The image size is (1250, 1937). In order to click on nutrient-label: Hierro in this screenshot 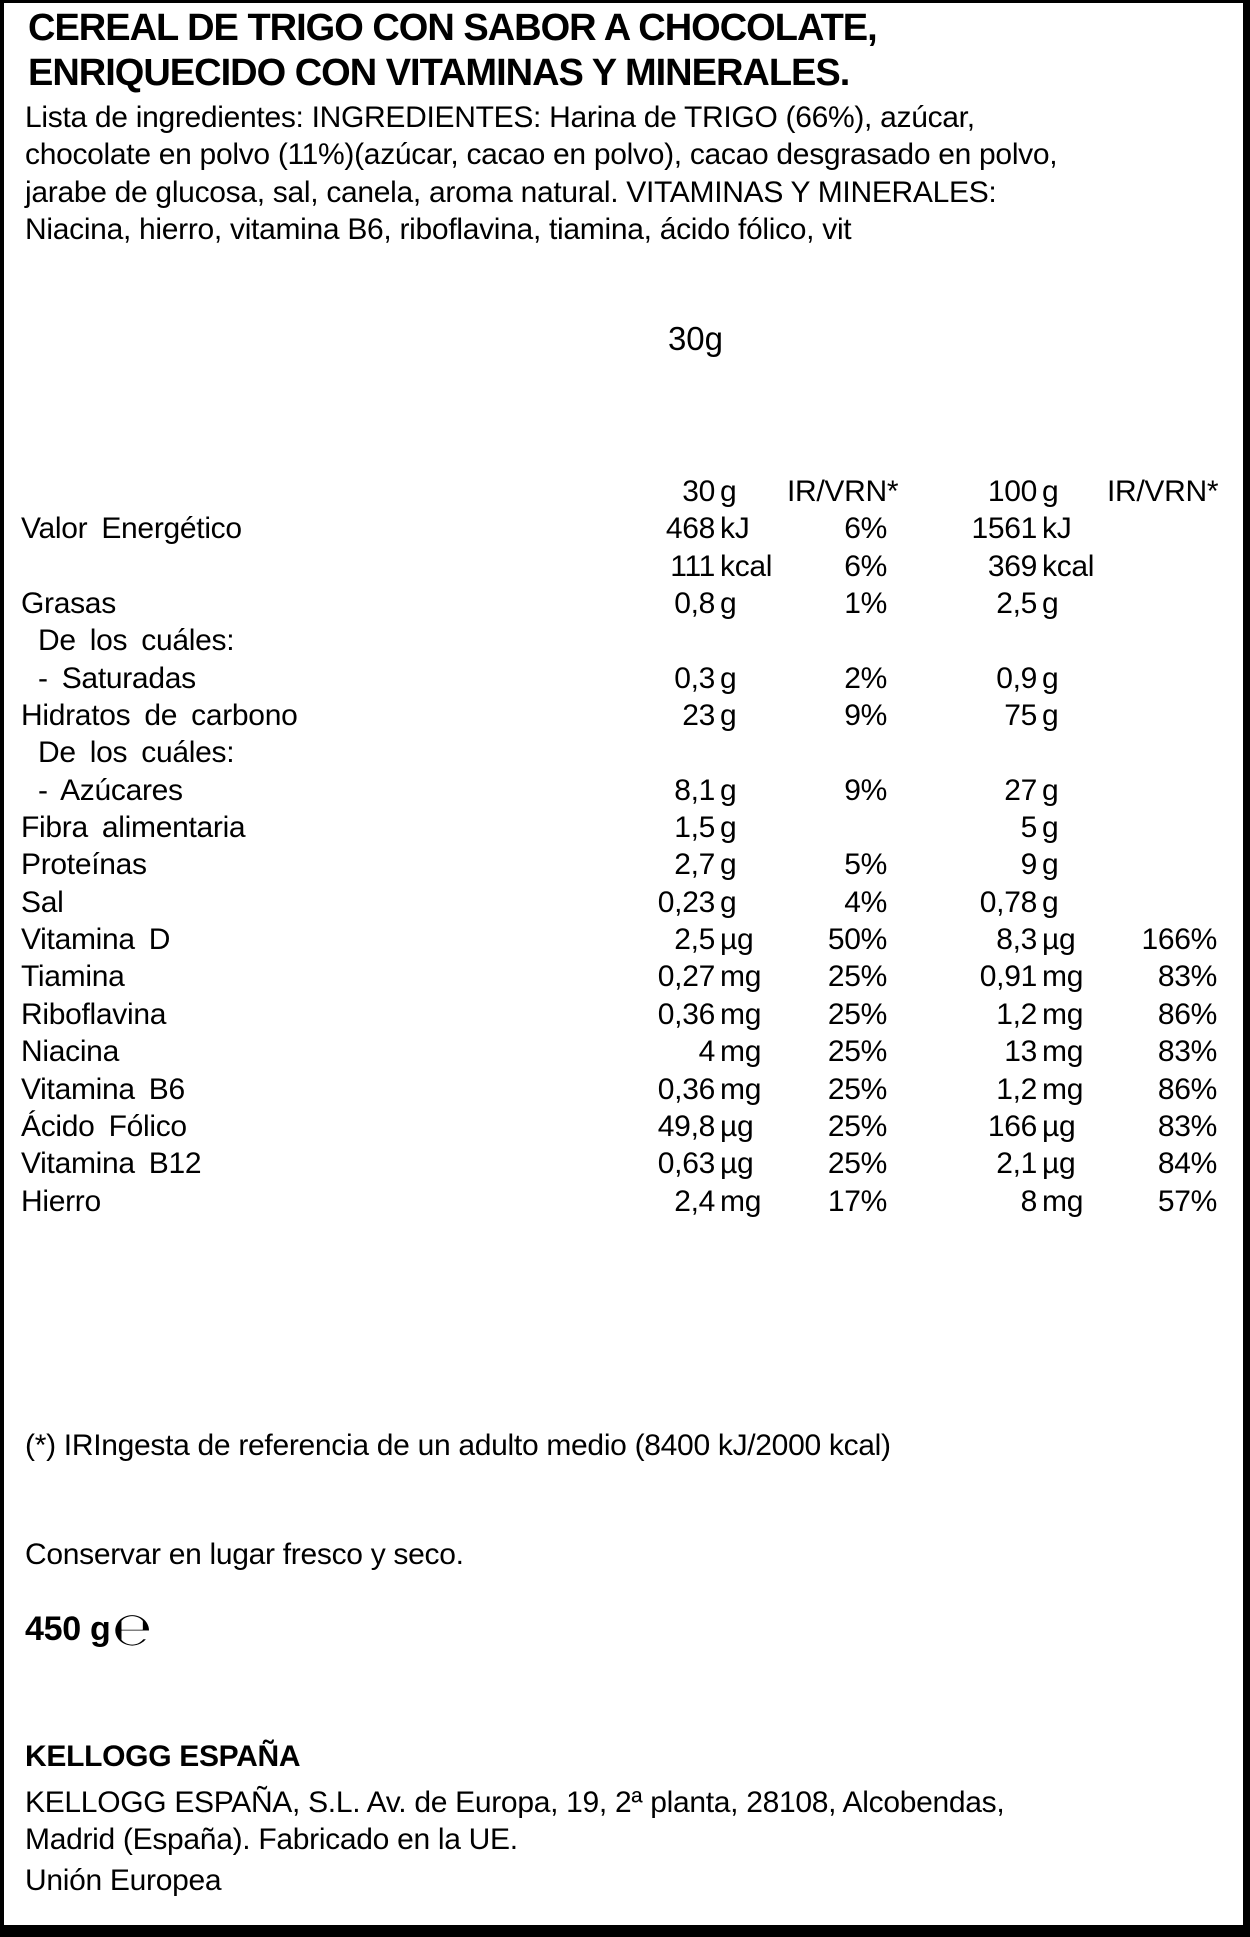, I will do `click(61, 1201)`.